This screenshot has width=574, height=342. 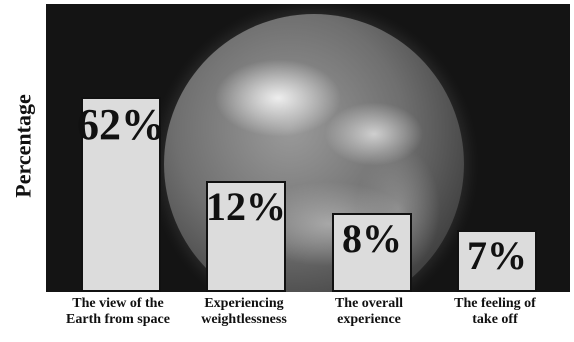 I want to click on y-axis-label: Percentage, so click(x=24, y=146).